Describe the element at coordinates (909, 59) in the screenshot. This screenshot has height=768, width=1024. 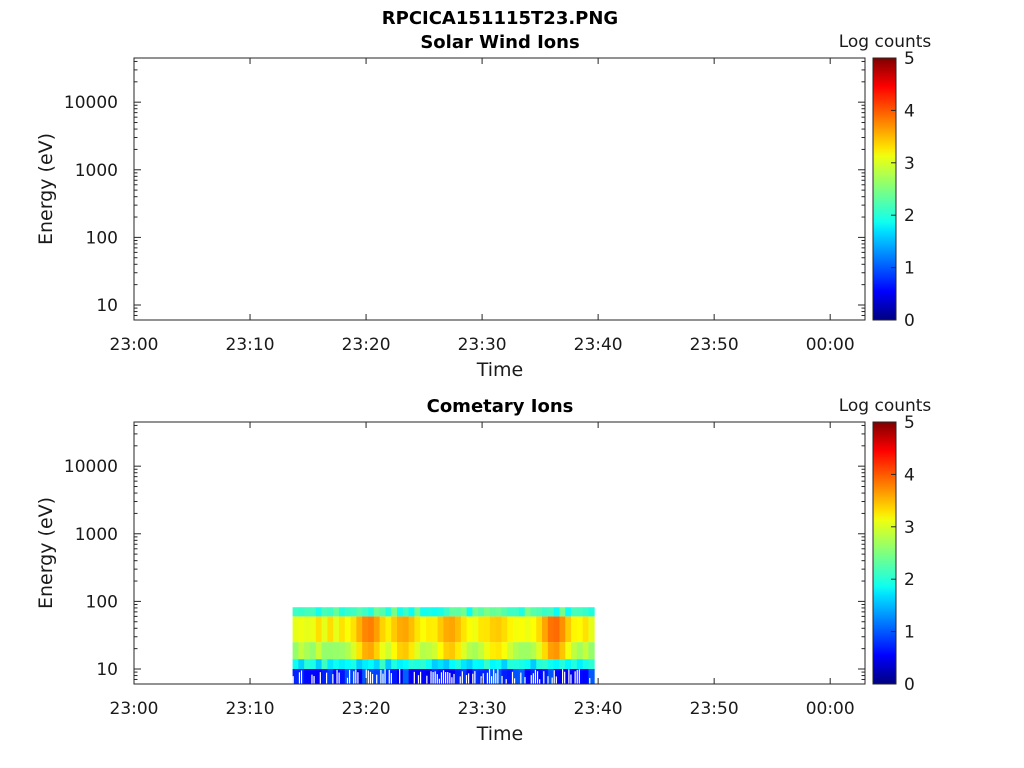
I see `colorbar-tick-label: 5` at that location.